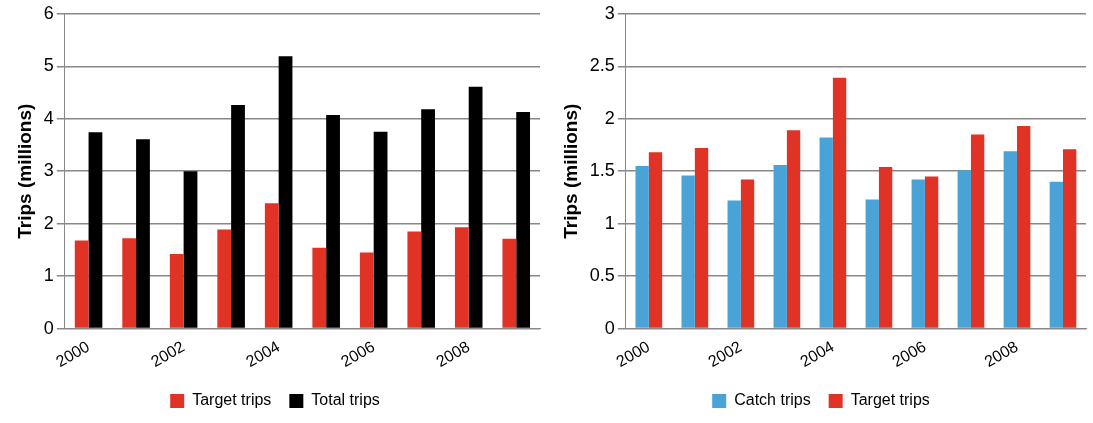 Image resolution: width=1093 pixels, height=423 pixels. Describe the element at coordinates (602, 170) in the screenshot. I see `y-tick-label: 1.5` at that location.